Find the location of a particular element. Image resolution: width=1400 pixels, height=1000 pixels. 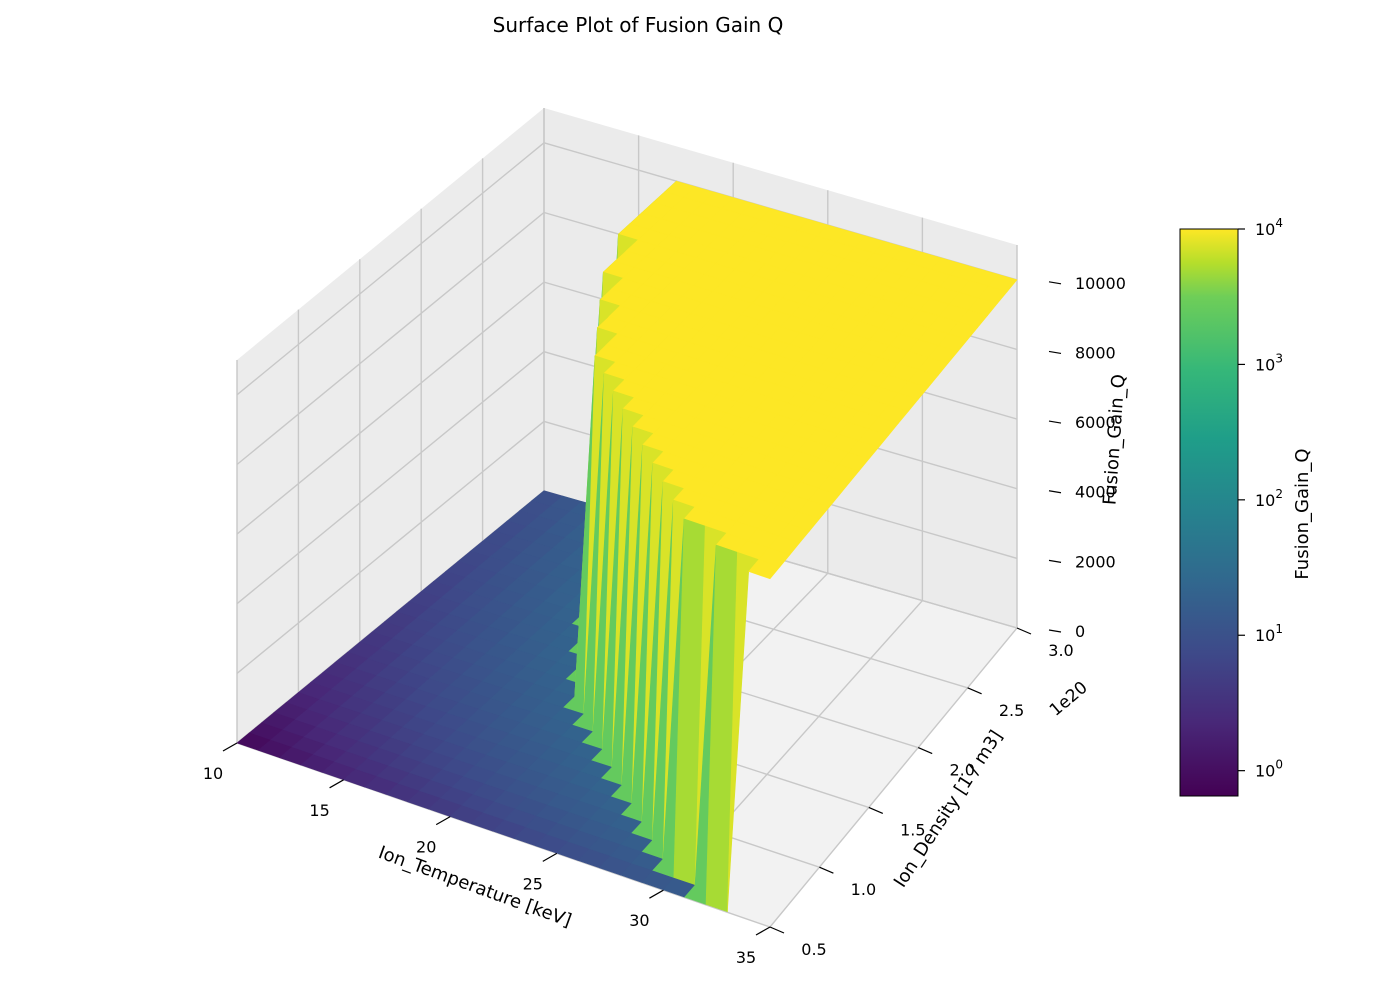

colorbar: 10⁰ 10¹ 10² 10³ 10⁴ Fusion_Gain_Q is located at coordinates (1246, 506).